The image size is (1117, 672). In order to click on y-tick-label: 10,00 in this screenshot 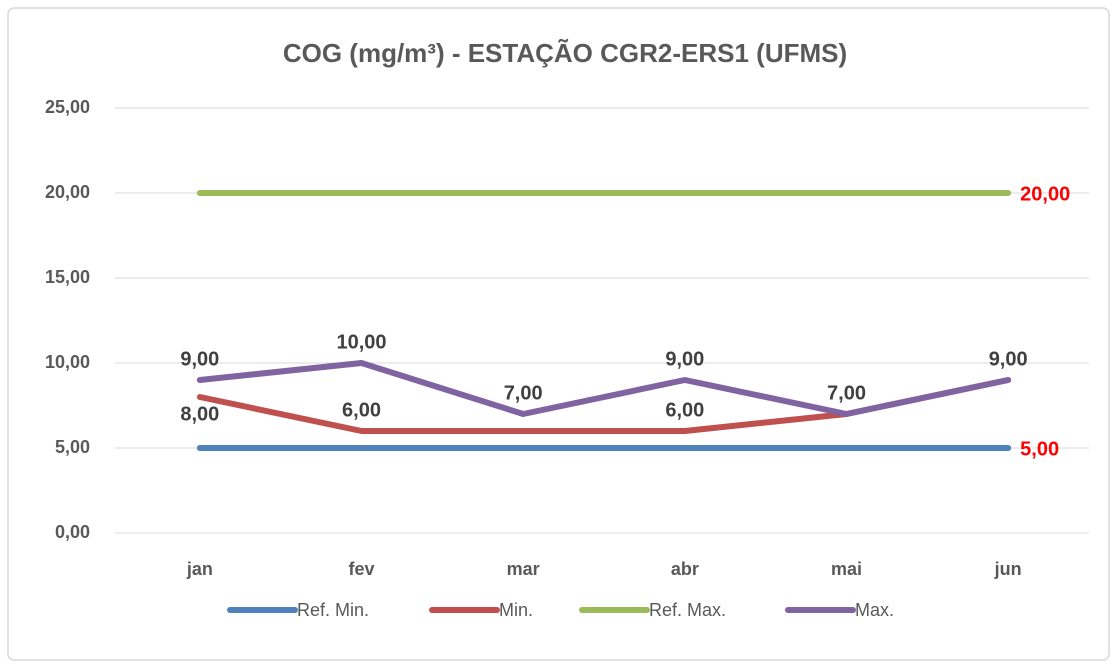, I will do `click(67, 362)`.